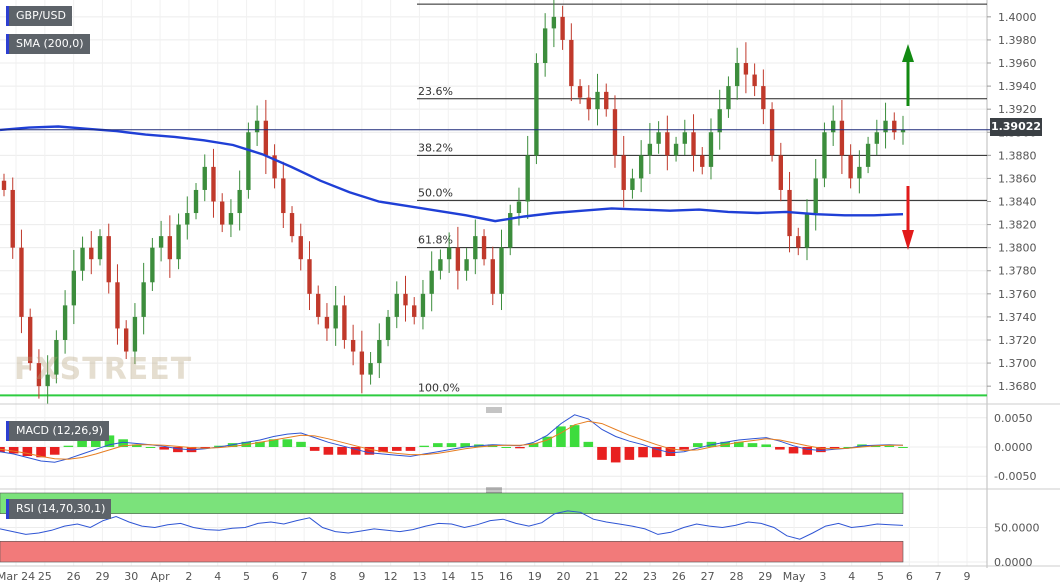 The width and height of the screenshot is (1060, 587). Describe the element at coordinates (74, 576) in the screenshot. I see `x-tick-label: 26` at that location.